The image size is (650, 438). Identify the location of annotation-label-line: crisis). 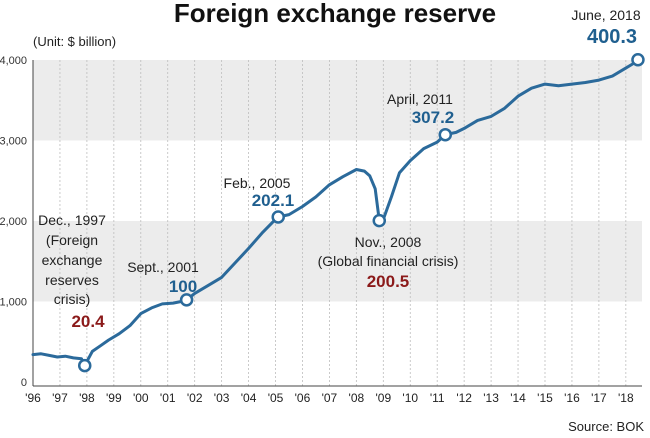
(72, 299).